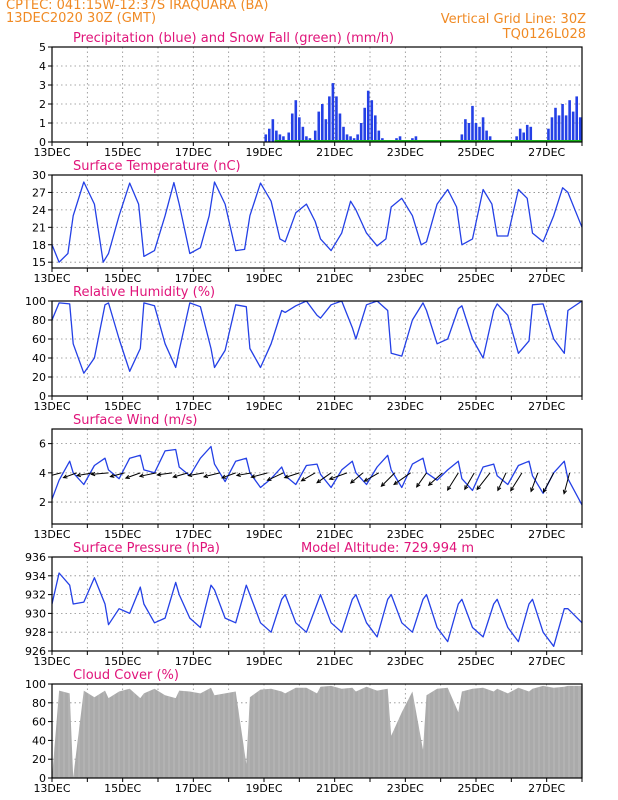 The width and height of the screenshot is (618, 800). Describe the element at coordinates (317, 221) in the screenshot. I see `panel-frame` at that location.